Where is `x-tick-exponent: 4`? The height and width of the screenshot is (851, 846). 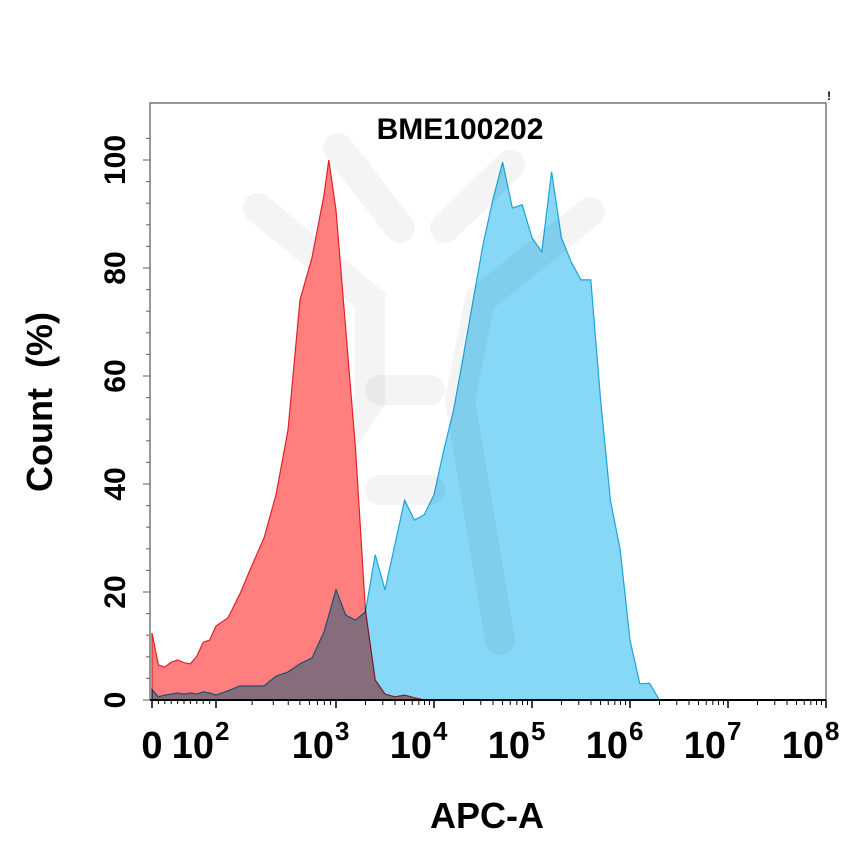 x-tick-exponent: 4 is located at coordinates (440, 731).